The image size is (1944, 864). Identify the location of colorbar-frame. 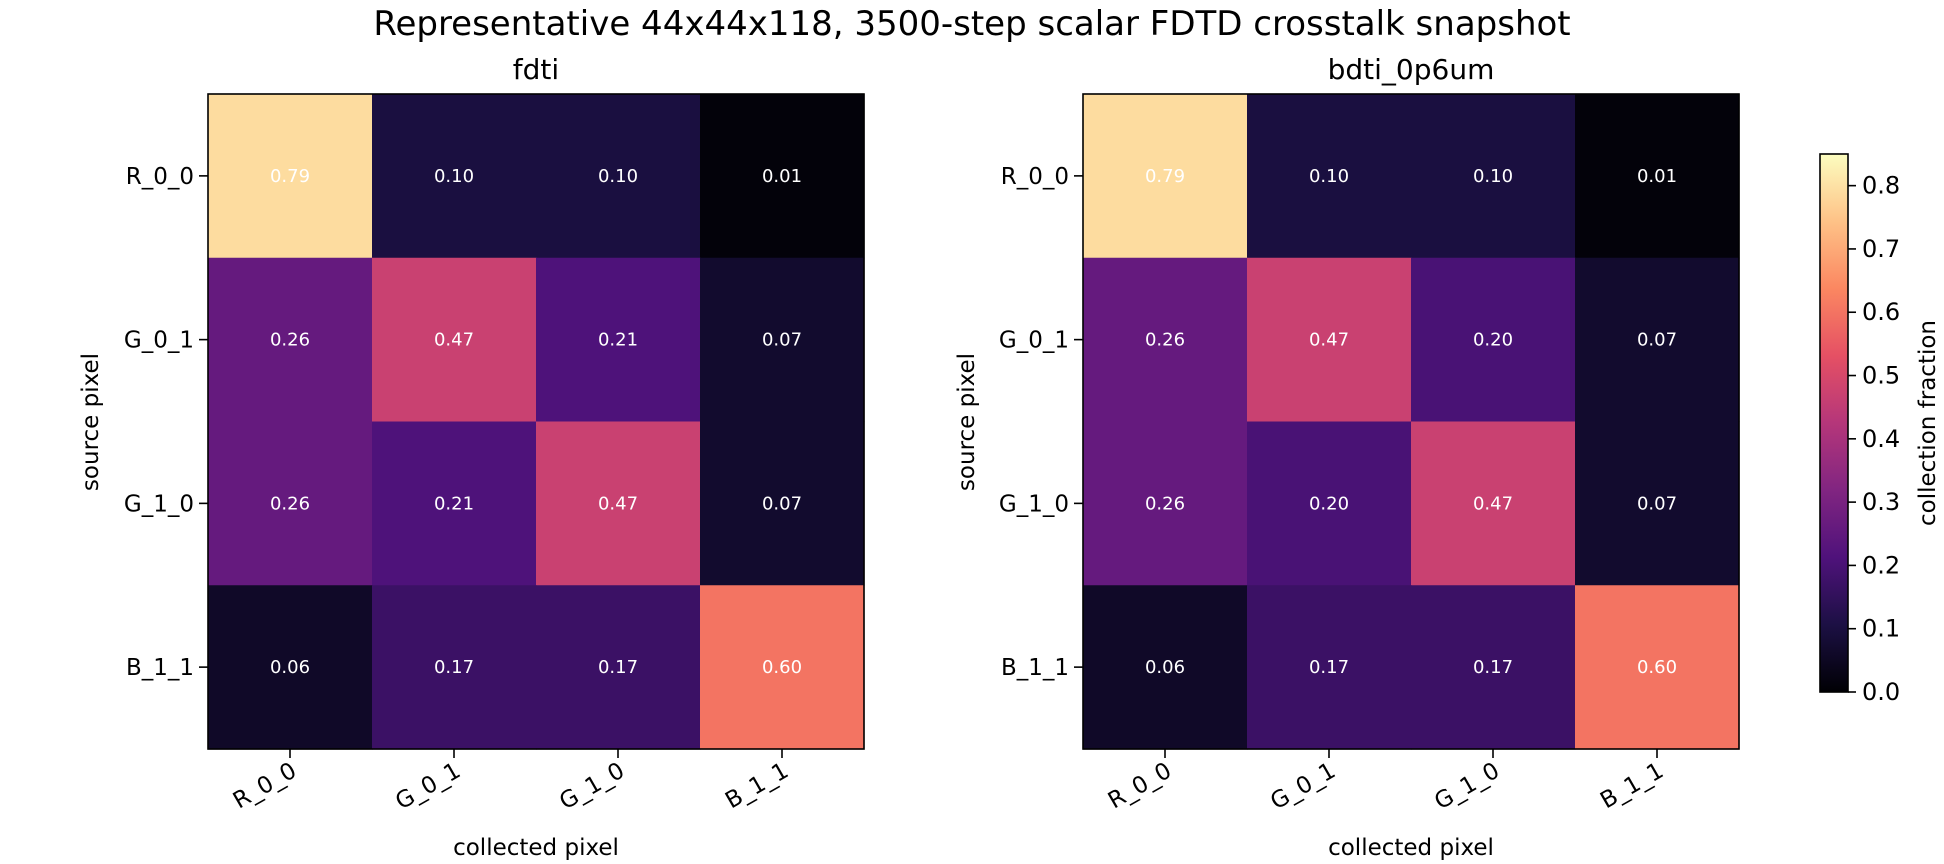
(1834, 423).